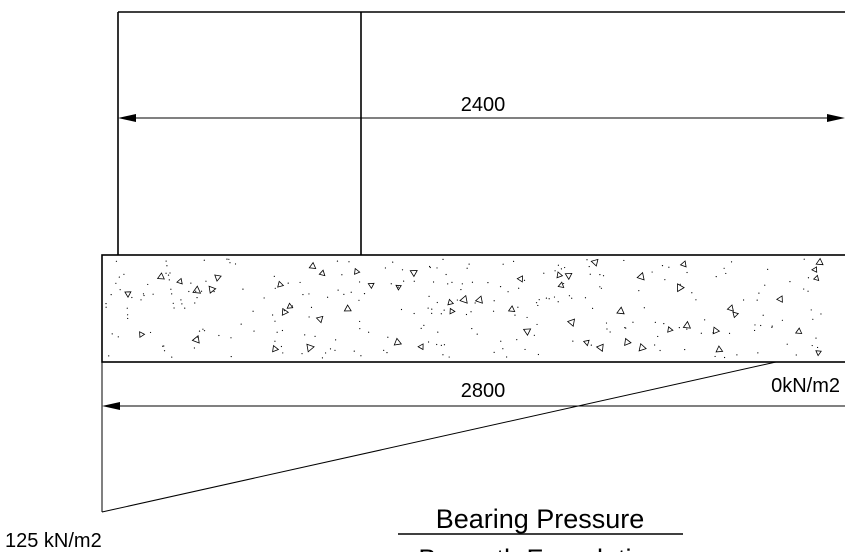 The image size is (845, 552). I want to click on caption-subtitle: Beneath Foundation, so click(539, 548).